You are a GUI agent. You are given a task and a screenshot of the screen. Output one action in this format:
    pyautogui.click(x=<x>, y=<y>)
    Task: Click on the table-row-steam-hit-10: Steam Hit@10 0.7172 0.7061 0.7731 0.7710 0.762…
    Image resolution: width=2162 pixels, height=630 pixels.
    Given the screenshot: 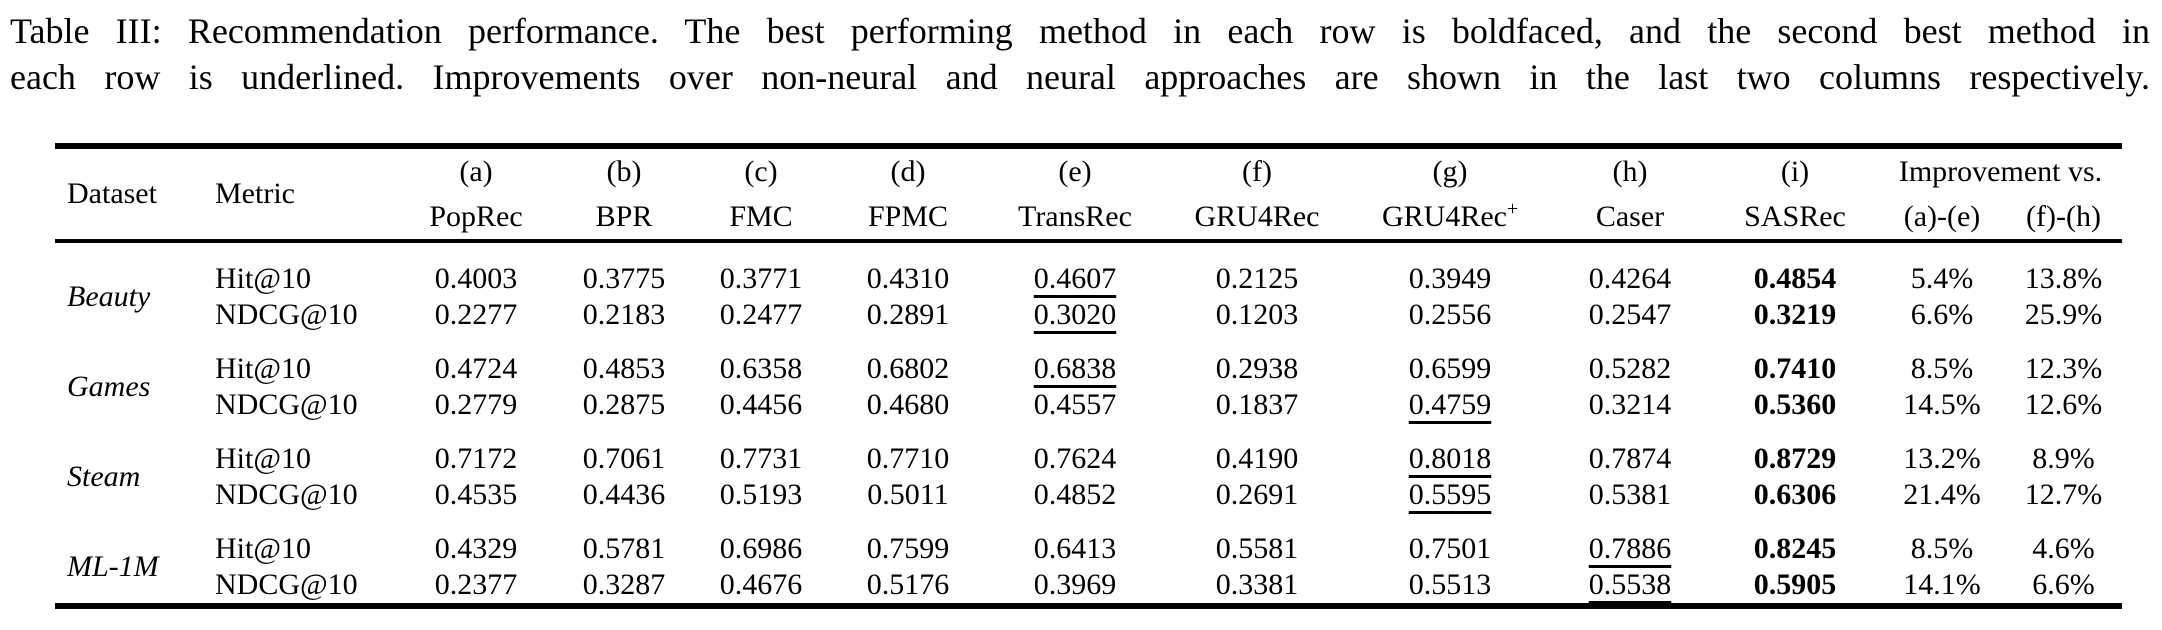 What is the action you would take?
    pyautogui.click(x=1088, y=458)
    